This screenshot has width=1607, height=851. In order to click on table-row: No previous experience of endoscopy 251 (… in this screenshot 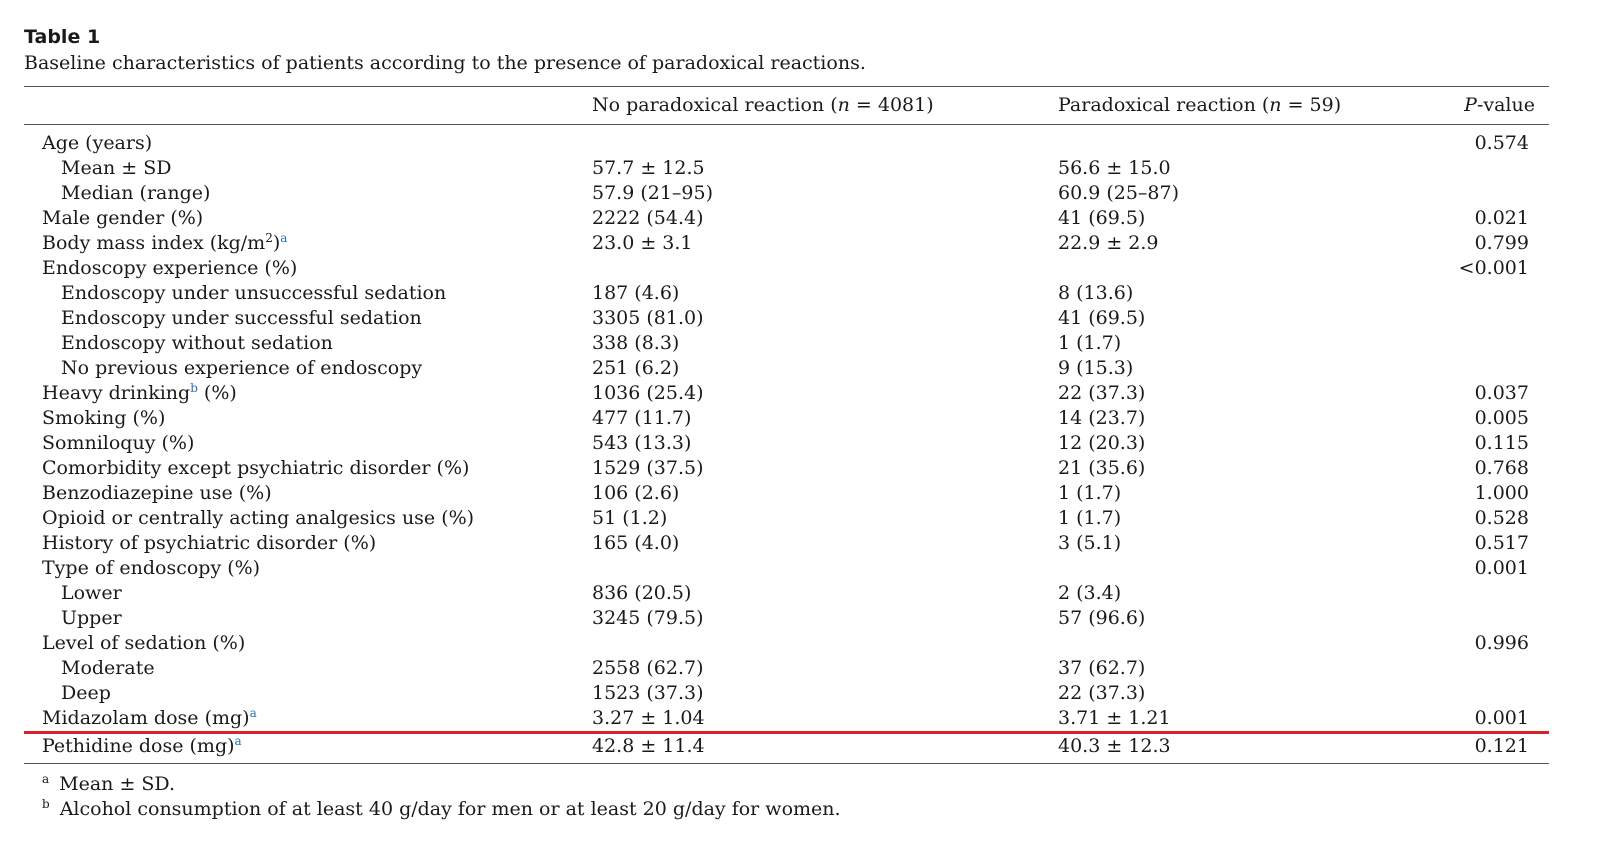, I will do `click(786, 368)`.